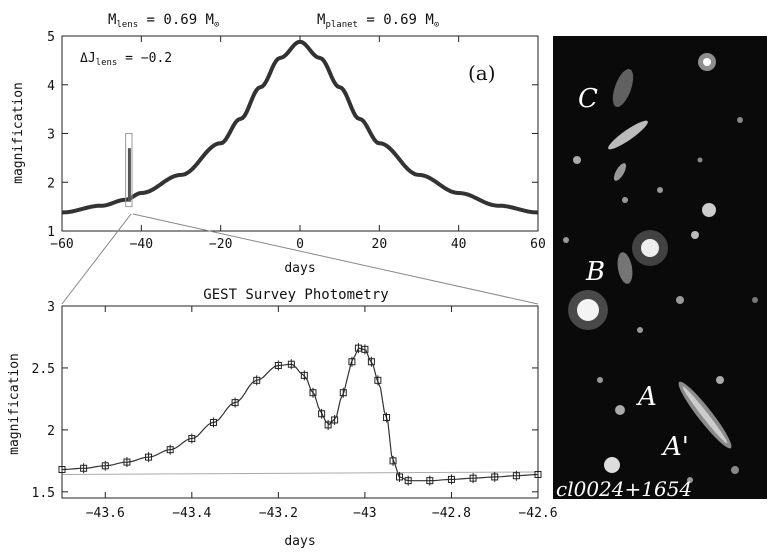  I want to click on lensed-arcs, so click(670, 259).